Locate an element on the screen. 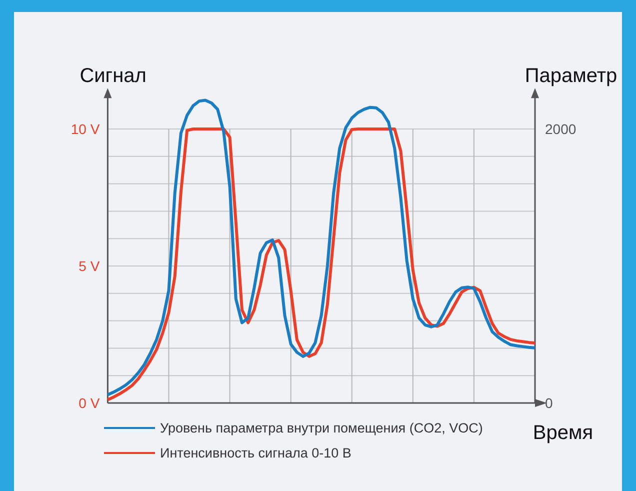 This screenshot has width=636, height=491. y-tick-label: 5 V is located at coordinates (89, 266).